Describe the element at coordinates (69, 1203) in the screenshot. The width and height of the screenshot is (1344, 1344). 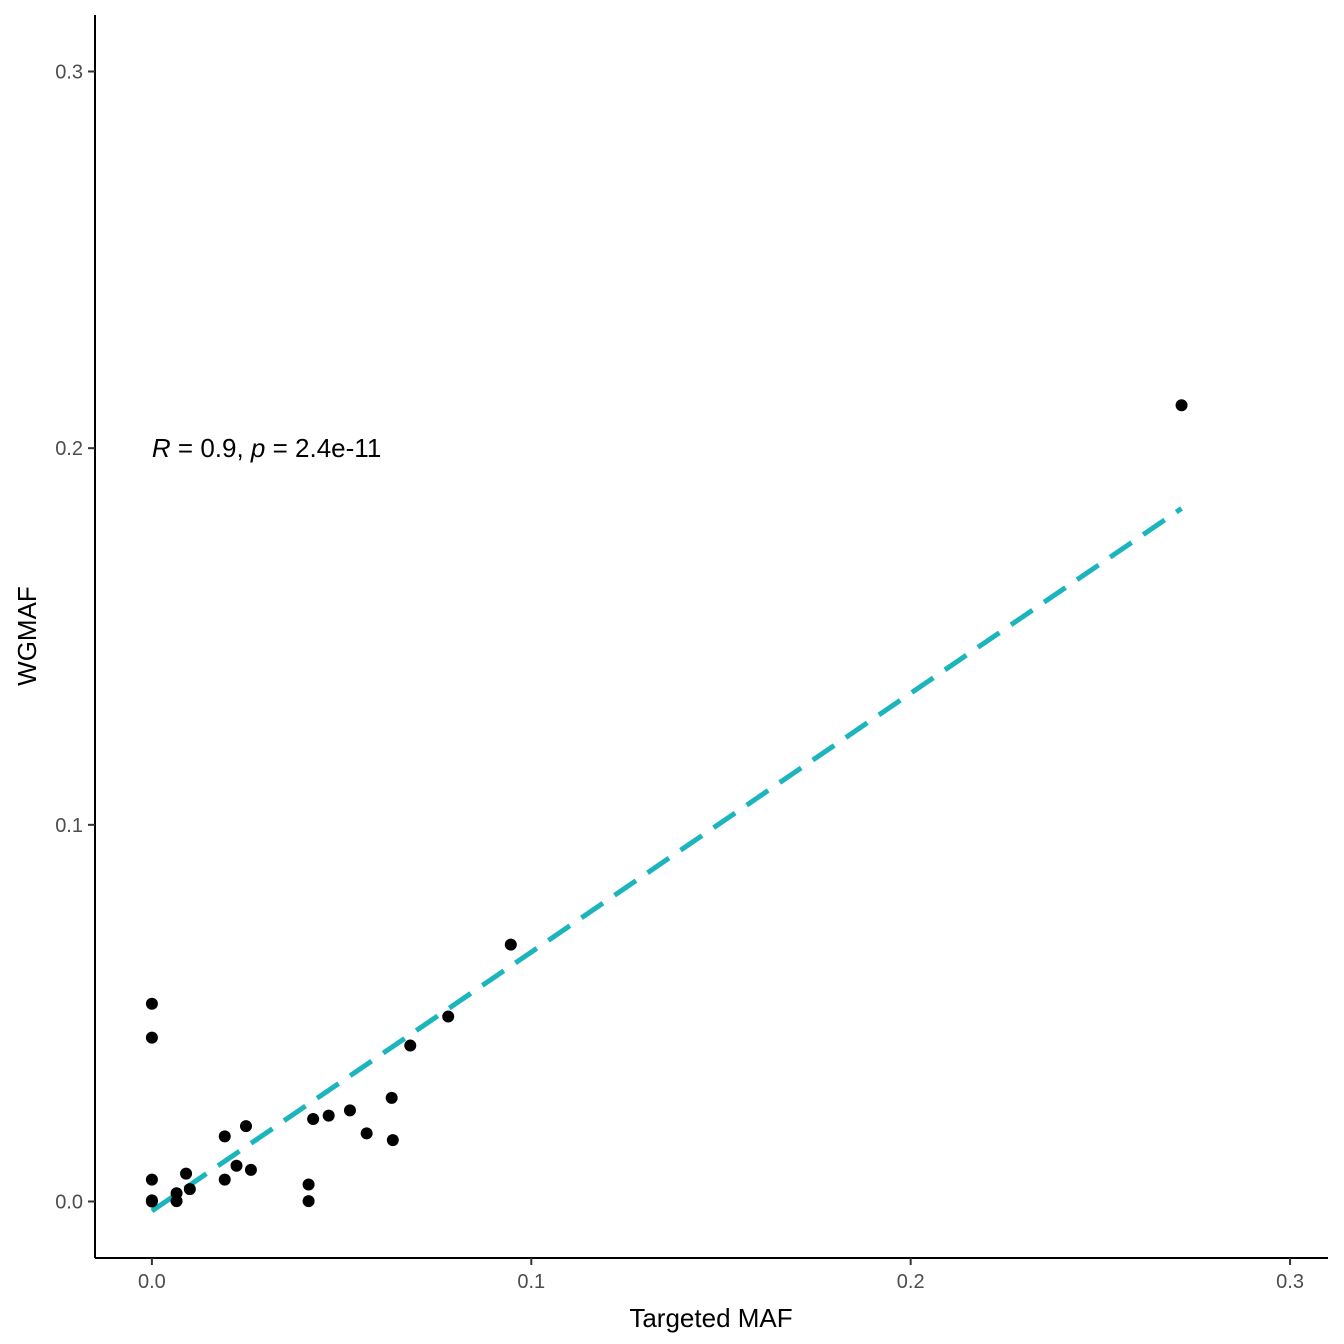
I see `y-tick-label: 0.0` at that location.